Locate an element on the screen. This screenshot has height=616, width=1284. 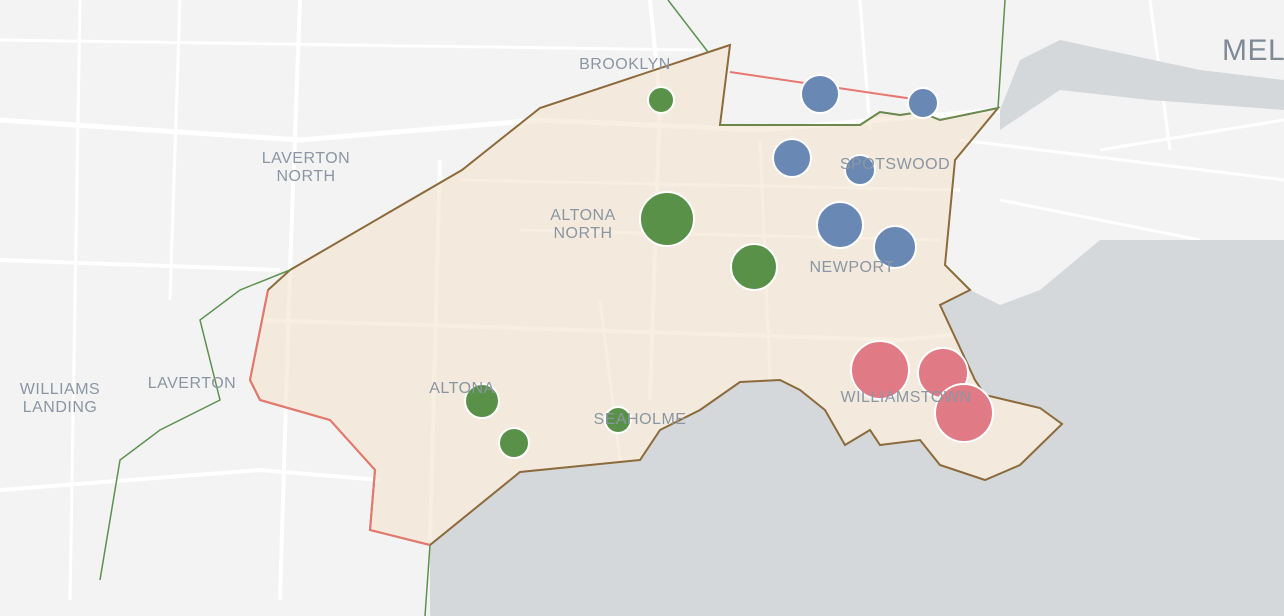
place-label: SPOTSWOOD is located at coordinates (895, 164).